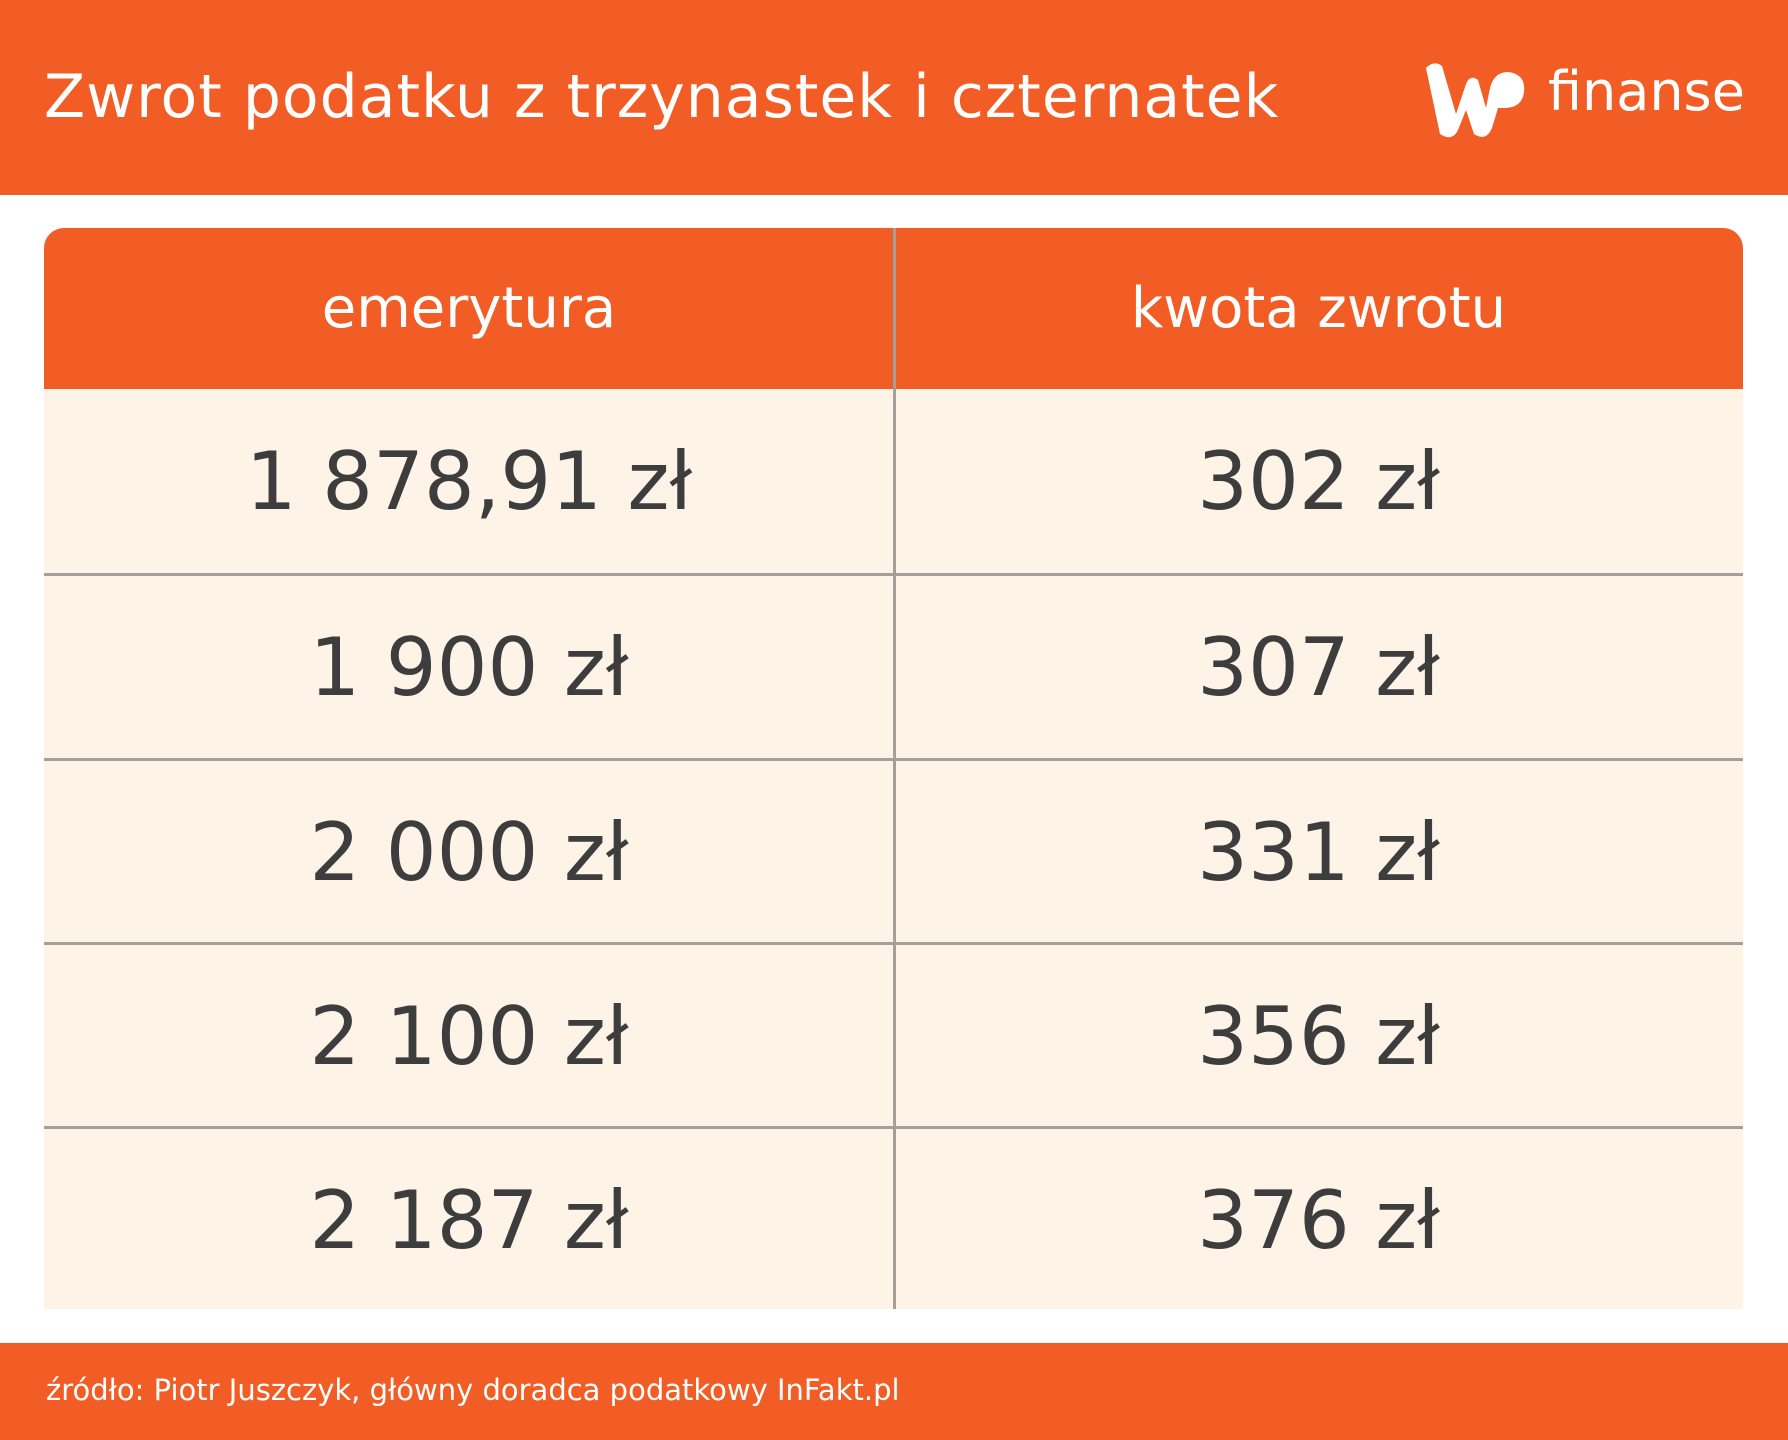  Describe the element at coordinates (469, 667) in the screenshot. I see `pension-cell: 1 900 zł` at that location.